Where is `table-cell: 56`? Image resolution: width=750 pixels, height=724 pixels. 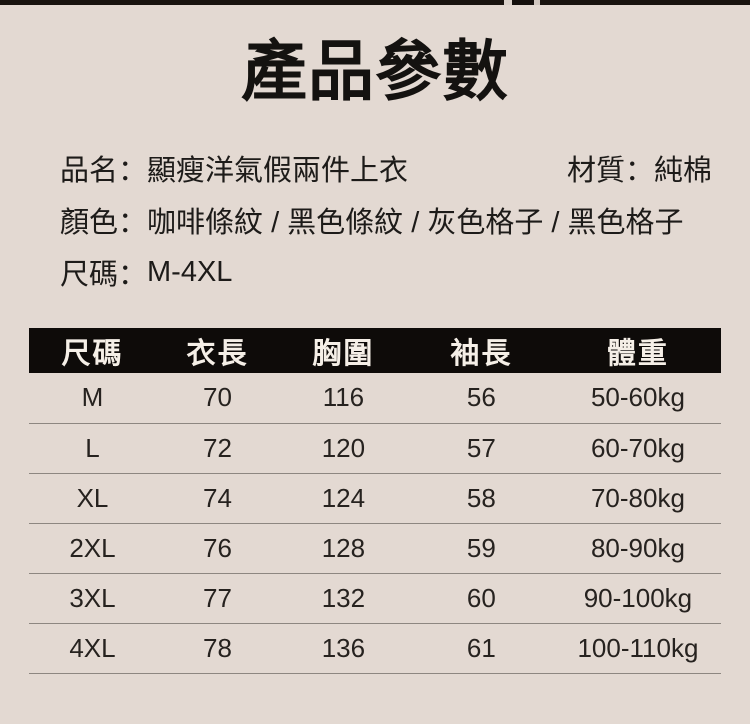 table-cell: 56 is located at coordinates (481, 398).